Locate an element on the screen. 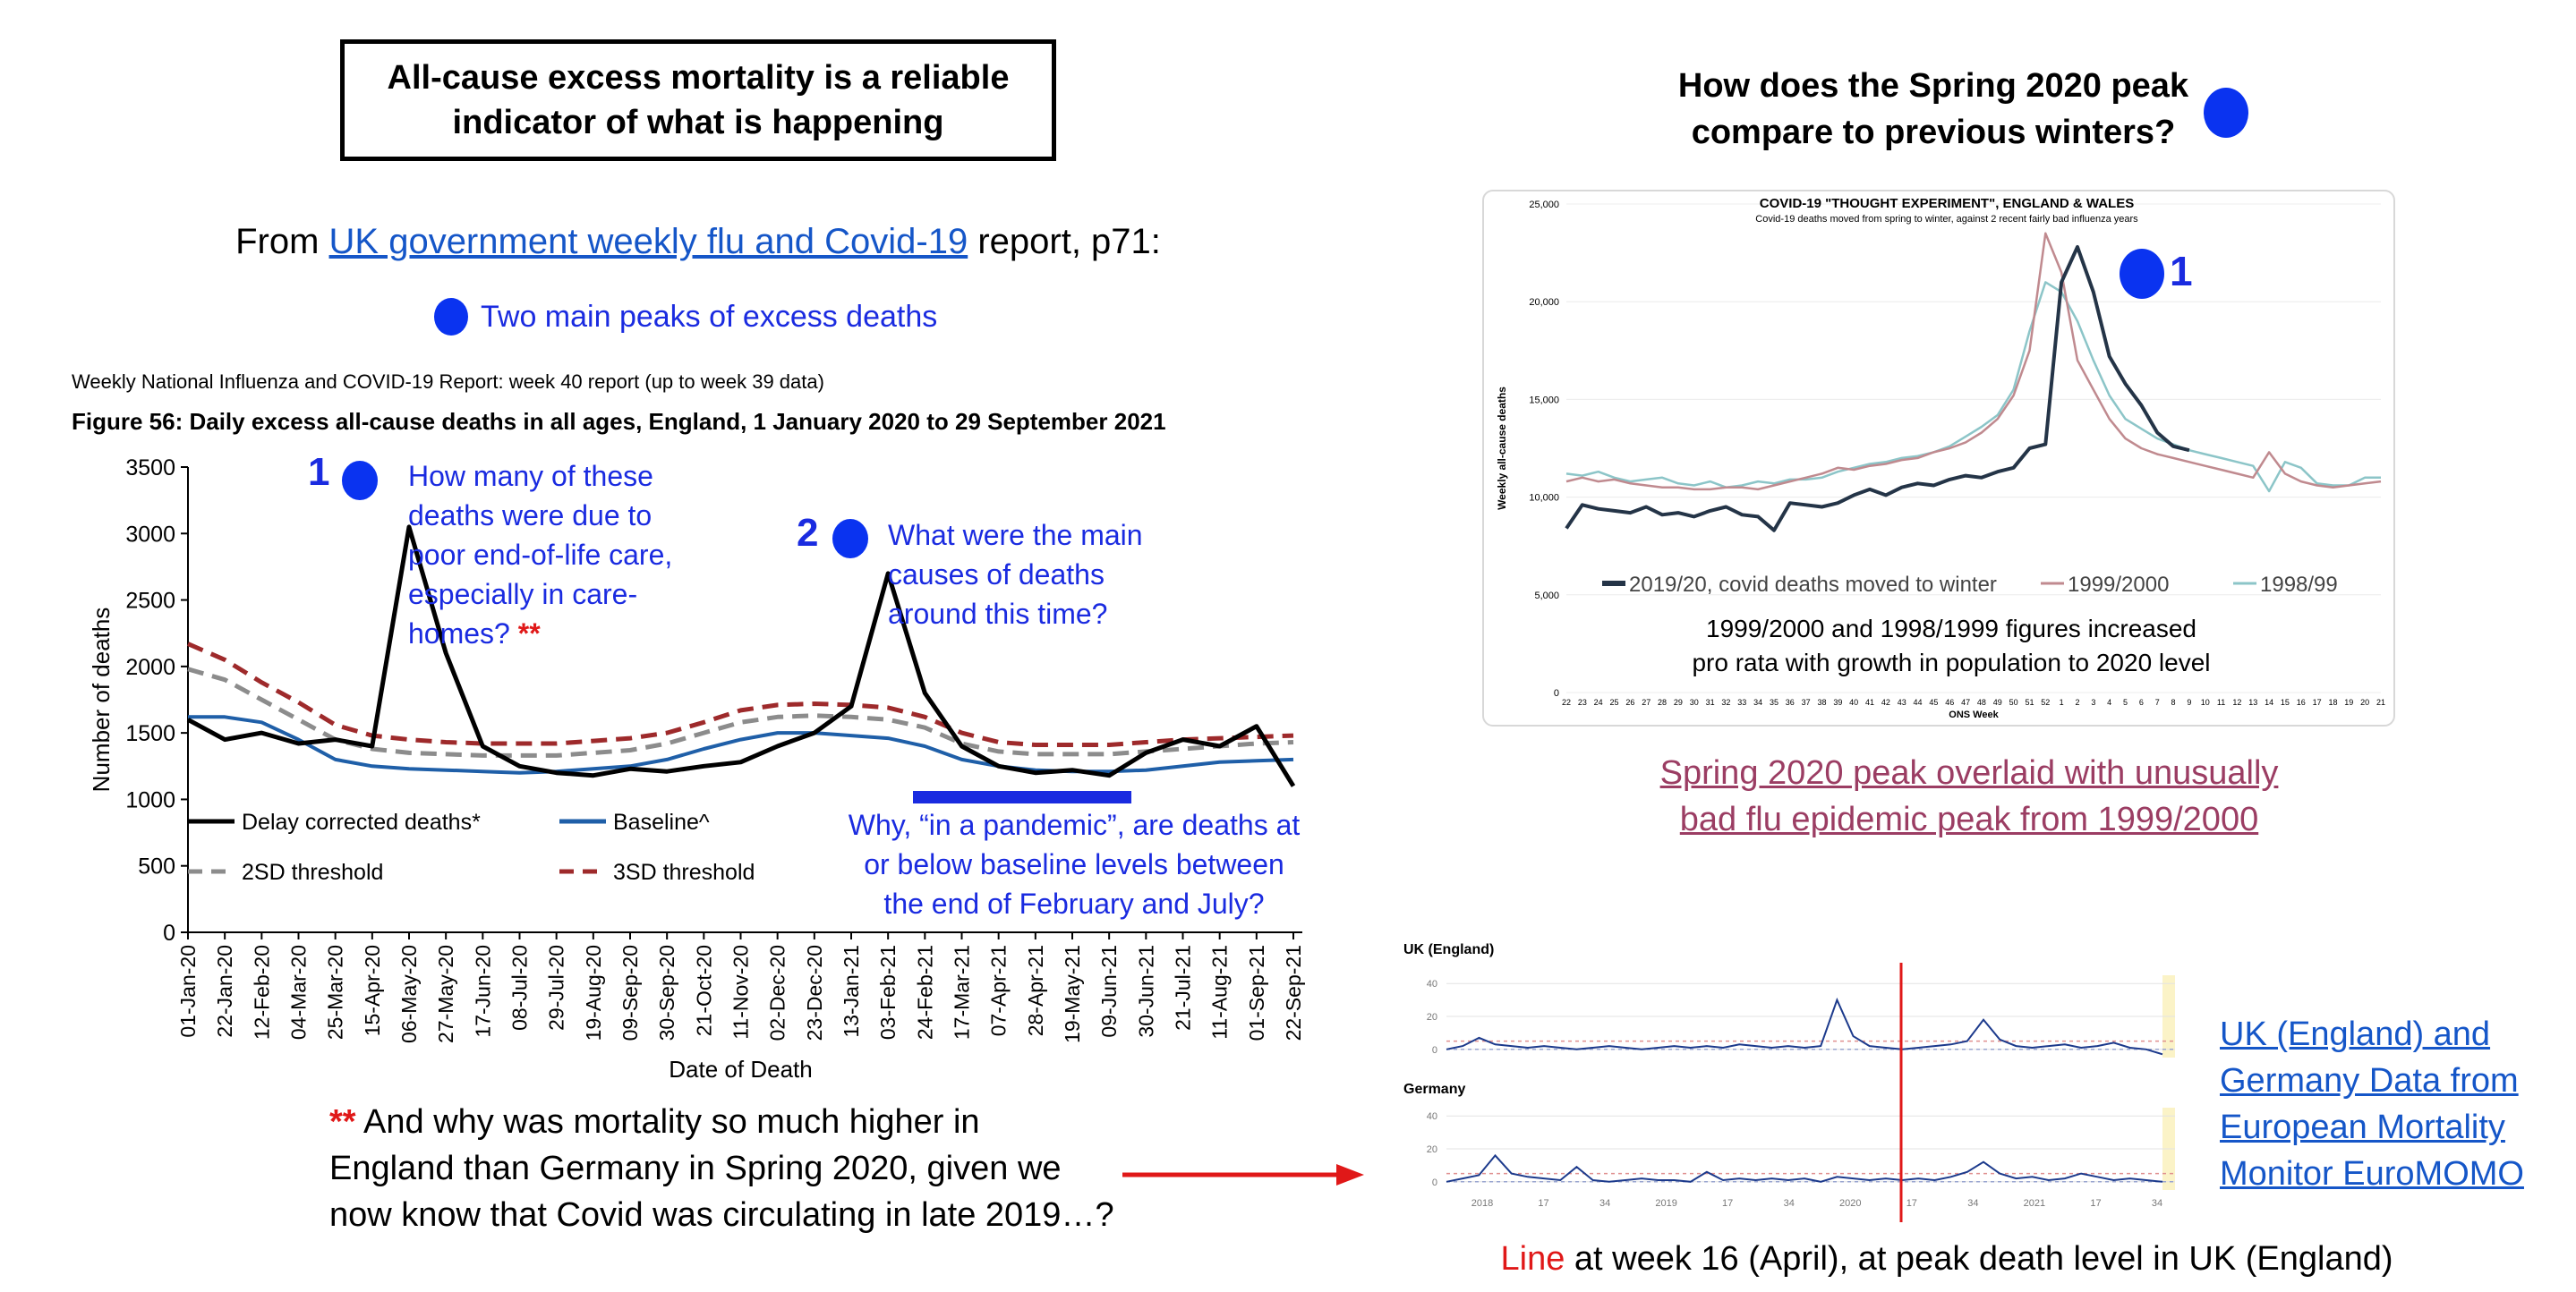  source-suffix: report, p71: is located at coordinates (1064, 242).